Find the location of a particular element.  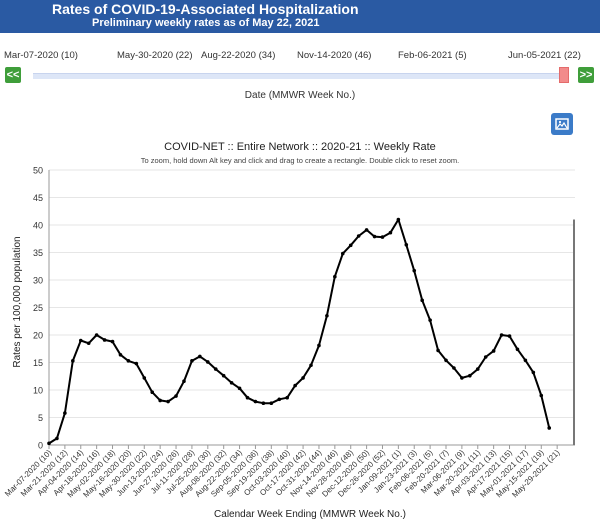

timeline-caption: Date (MMWR Week No.) is located at coordinates (300, 95).